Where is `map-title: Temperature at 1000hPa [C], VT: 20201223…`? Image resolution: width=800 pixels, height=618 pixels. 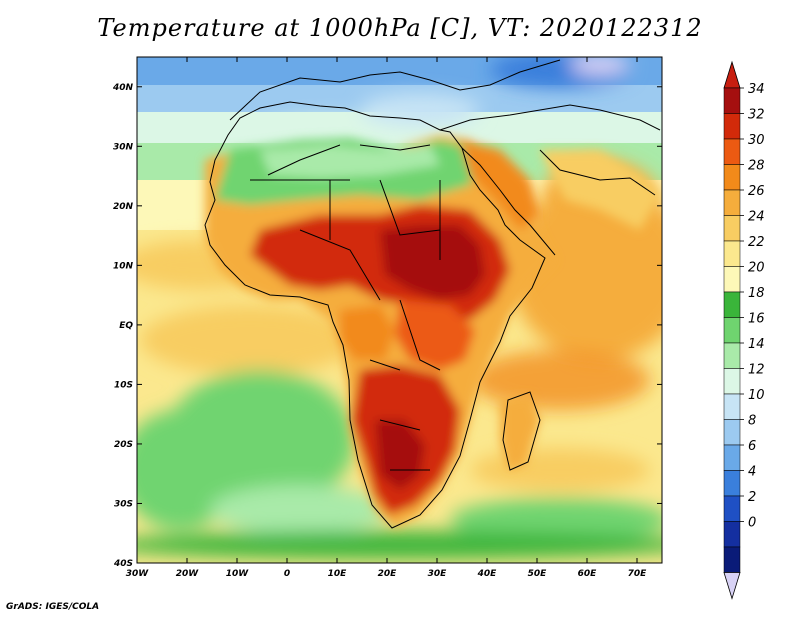 map-title: Temperature at 1000hPa [C], VT: 20201223… is located at coordinates (400, 28).